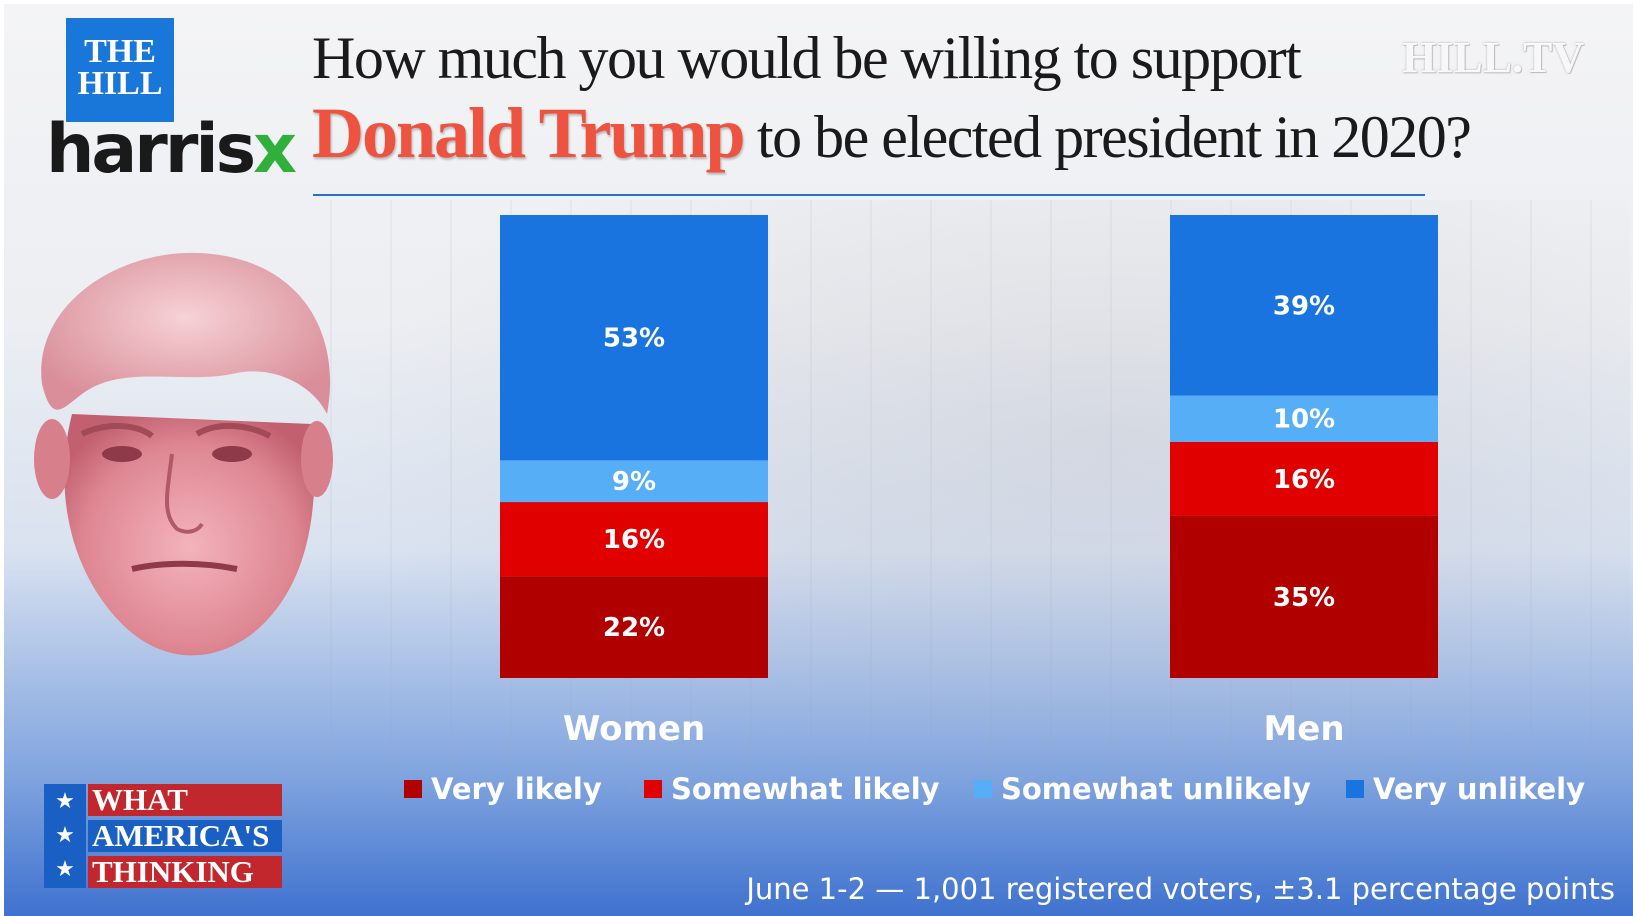 This screenshot has width=1633, height=916. What do you see at coordinates (183, 454) in the screenshot?
I see `candidate-portrait` at bounding box center [183, 454].